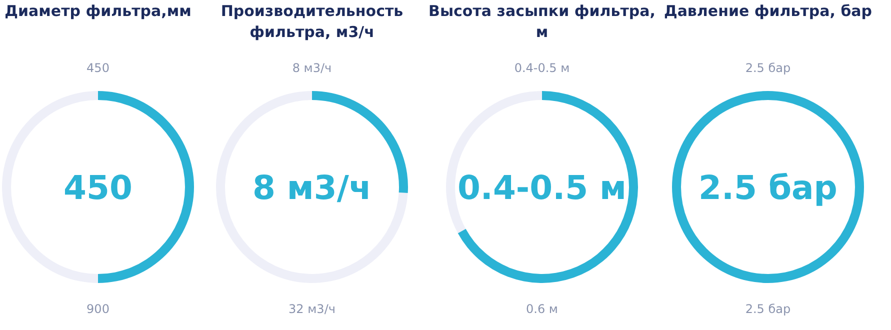 The height and width of the screenshot is (330, 891). What do you see at coordinates (768, 11) in the screenshot?
I see `chart-title: Давление фильтра, бар` at bounding box center [768, 11].